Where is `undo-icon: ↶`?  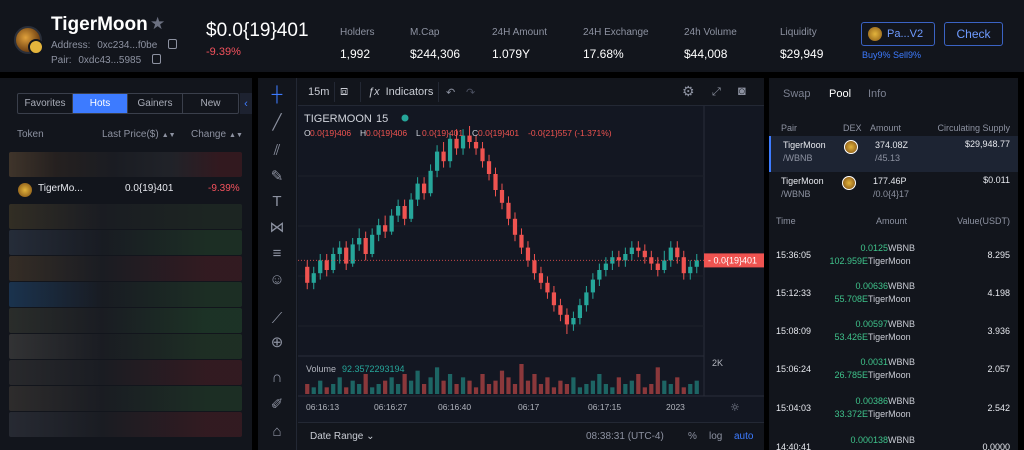
undo-icon: ↶ is located at coordinates (451, 93).